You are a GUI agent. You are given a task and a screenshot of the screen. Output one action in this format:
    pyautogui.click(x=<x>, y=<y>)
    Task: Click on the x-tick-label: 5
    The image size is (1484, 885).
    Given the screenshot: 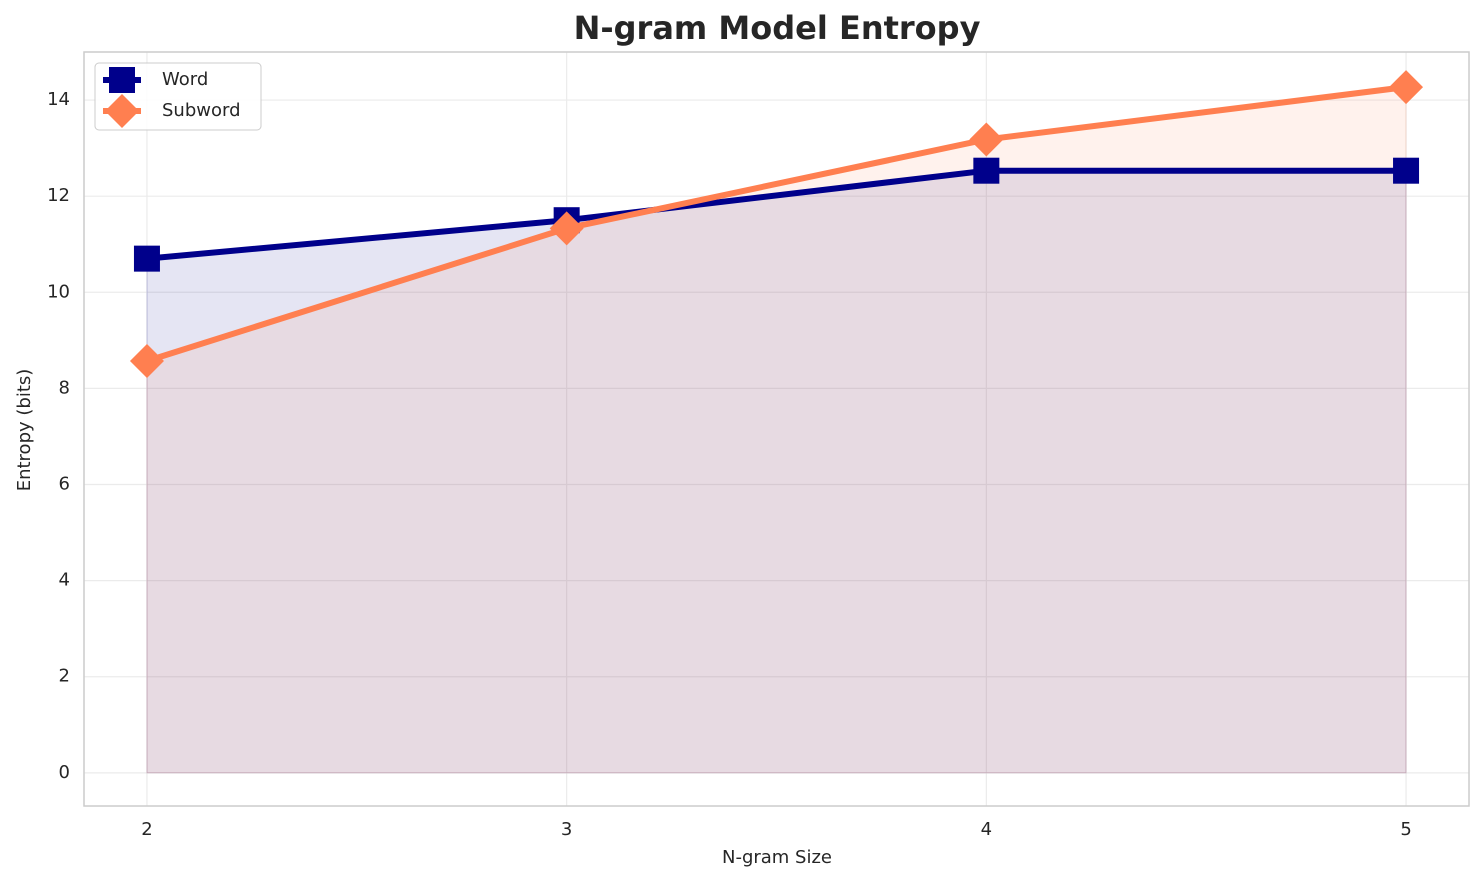 What is the action you would take?
    pyautogui.click(x=1405, y=829)
    